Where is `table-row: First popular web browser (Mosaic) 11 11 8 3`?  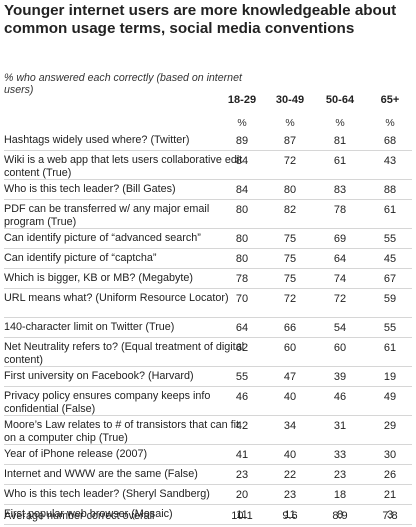
table-row: First popular web browser (Mosaic) 11 11 8 3 is located at coordinates (208, 514).